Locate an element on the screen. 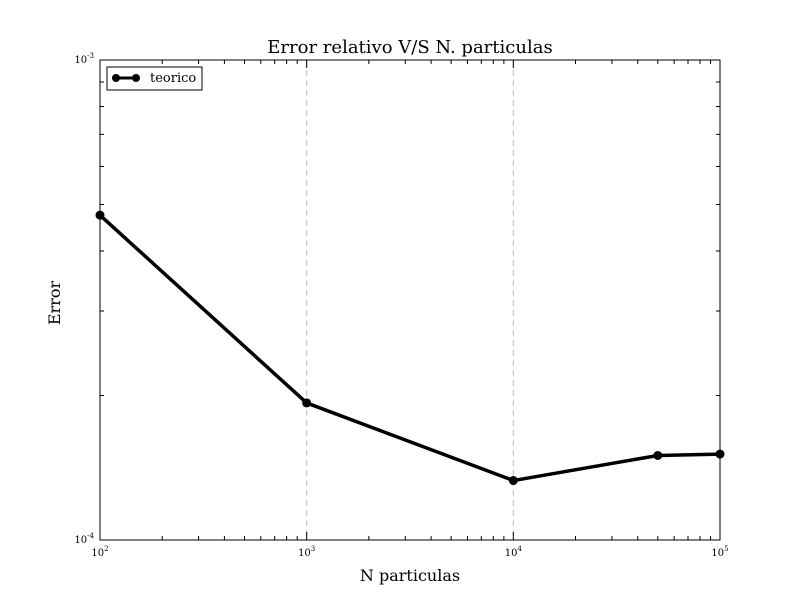 The width and height of the screenshot is (800, 600). legend-label: teorico is located at coordinates (173, 78).